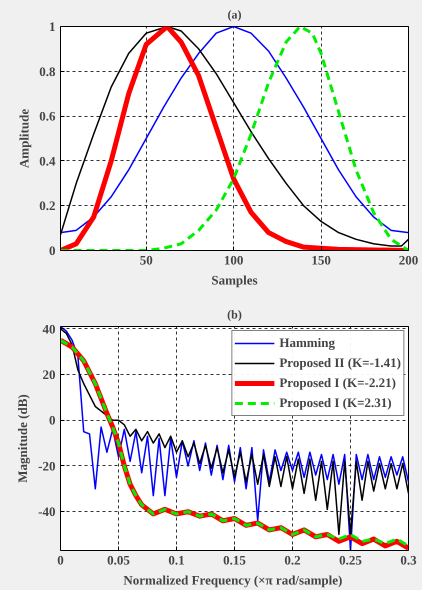 The image size is (422, 599). Describe the element at coordinates (337, 383) in the screenshot. I see `legend-label: Proposed I (K=-2.21)` at that location.